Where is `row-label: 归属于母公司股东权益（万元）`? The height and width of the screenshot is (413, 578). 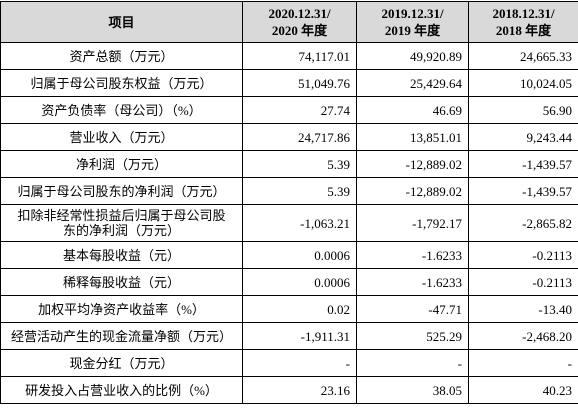 row-label: 归属于母公司股东权益（万元） is located at coordinates (122, 83).